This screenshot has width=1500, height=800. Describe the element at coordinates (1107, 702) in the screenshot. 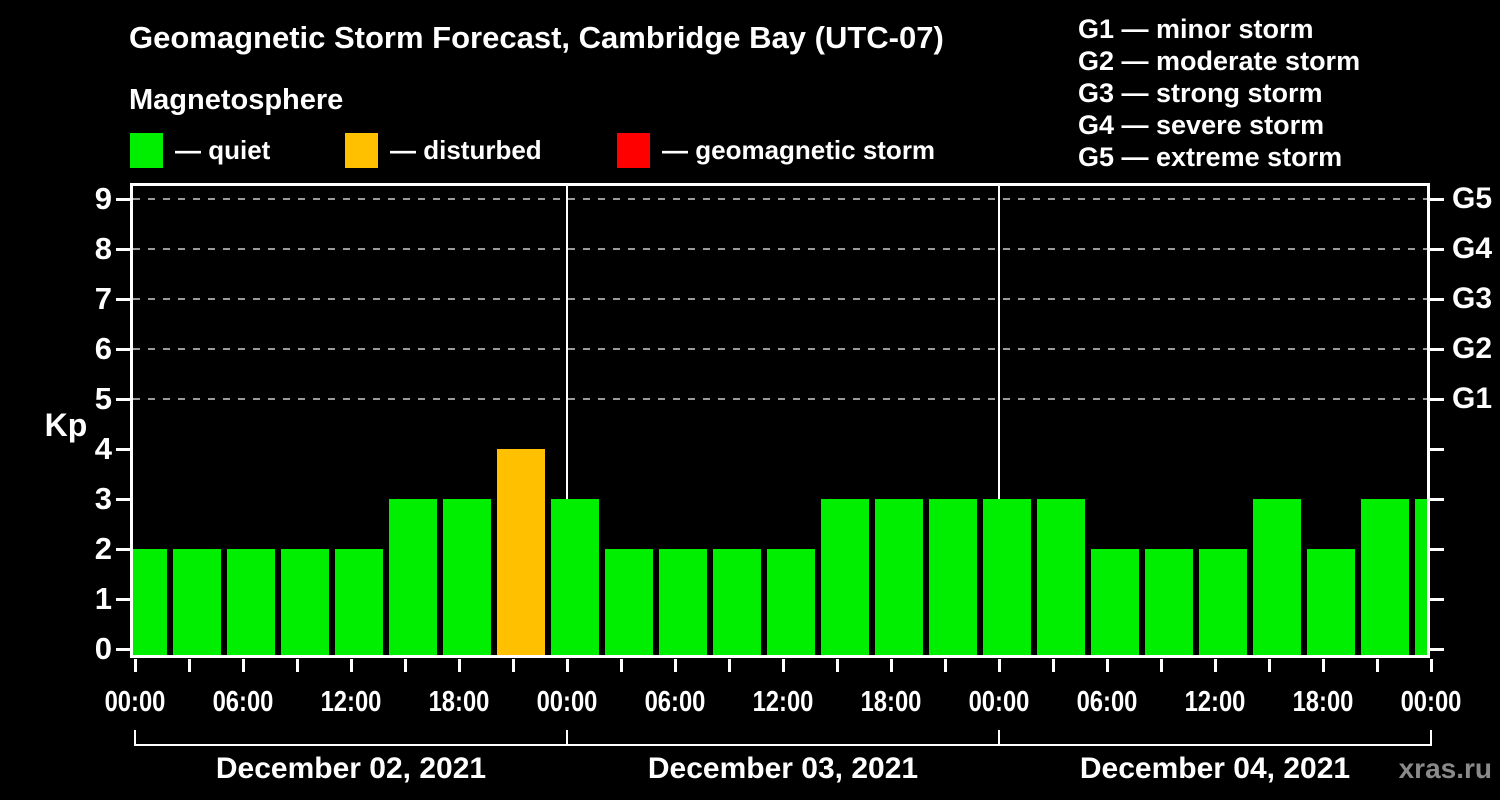

I see `x-tick-label-9: 06:00` at that location.